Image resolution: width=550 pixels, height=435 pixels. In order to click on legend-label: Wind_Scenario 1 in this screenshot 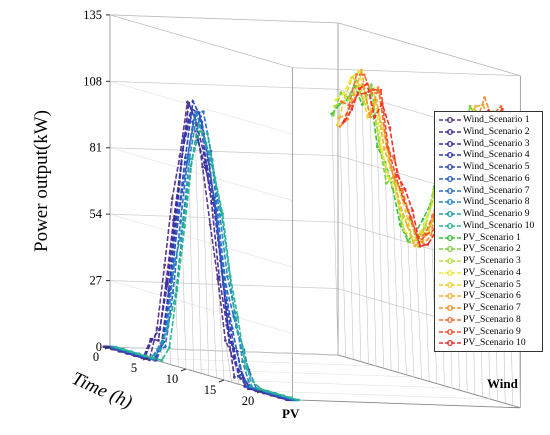, I will do `click(496, 119)`.